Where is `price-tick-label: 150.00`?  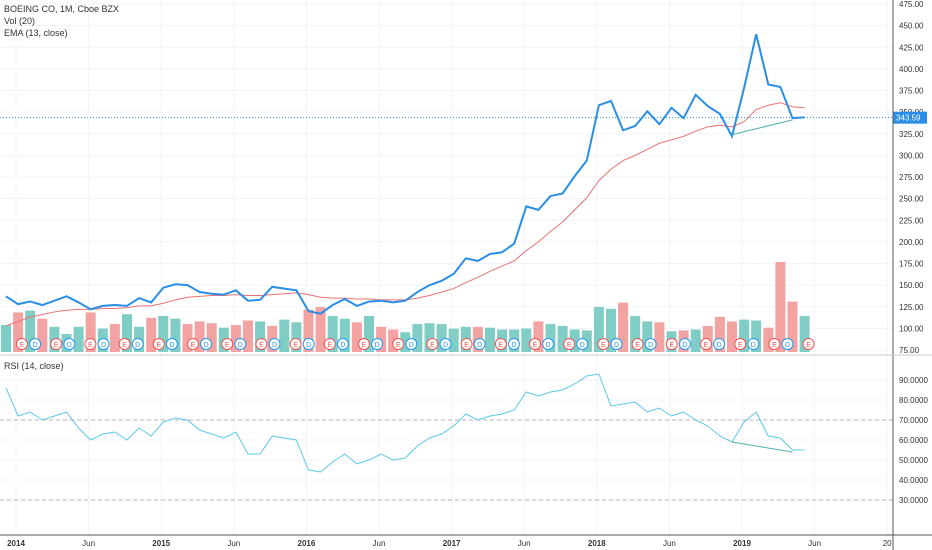
price-tick-label: 150.00 is located at coordinates (911, 285).